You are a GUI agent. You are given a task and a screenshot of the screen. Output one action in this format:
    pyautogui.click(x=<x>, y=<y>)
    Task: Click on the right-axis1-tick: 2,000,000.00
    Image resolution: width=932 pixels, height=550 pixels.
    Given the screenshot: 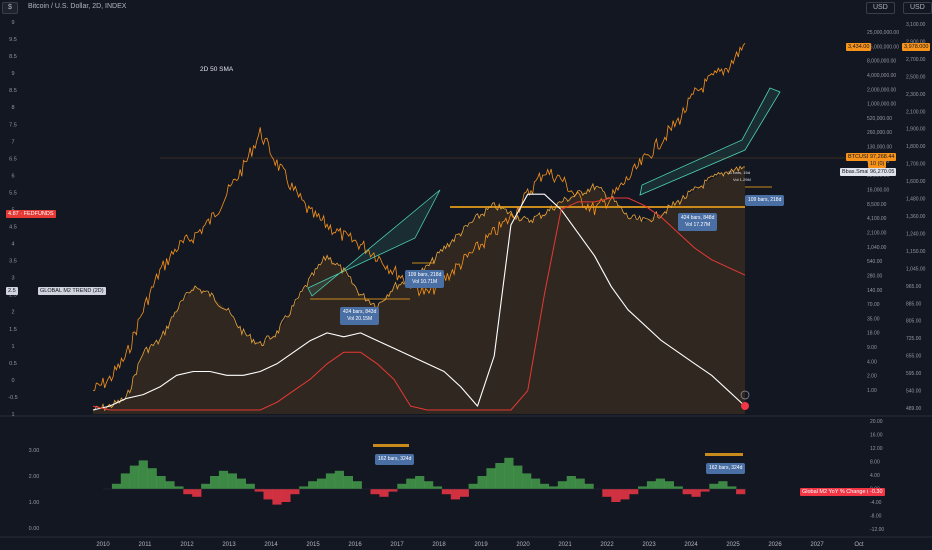 What is the action you would take?
    pyautogui.click(x=881, y=90)
    